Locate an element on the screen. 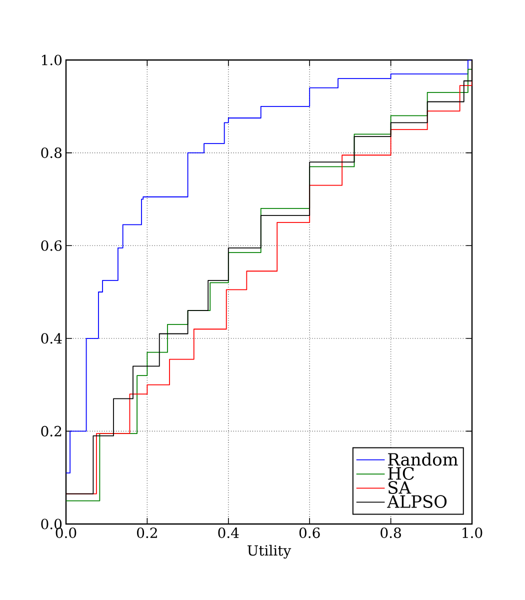  x-tick-label: 0.2 is located at coordinates (147, 533).